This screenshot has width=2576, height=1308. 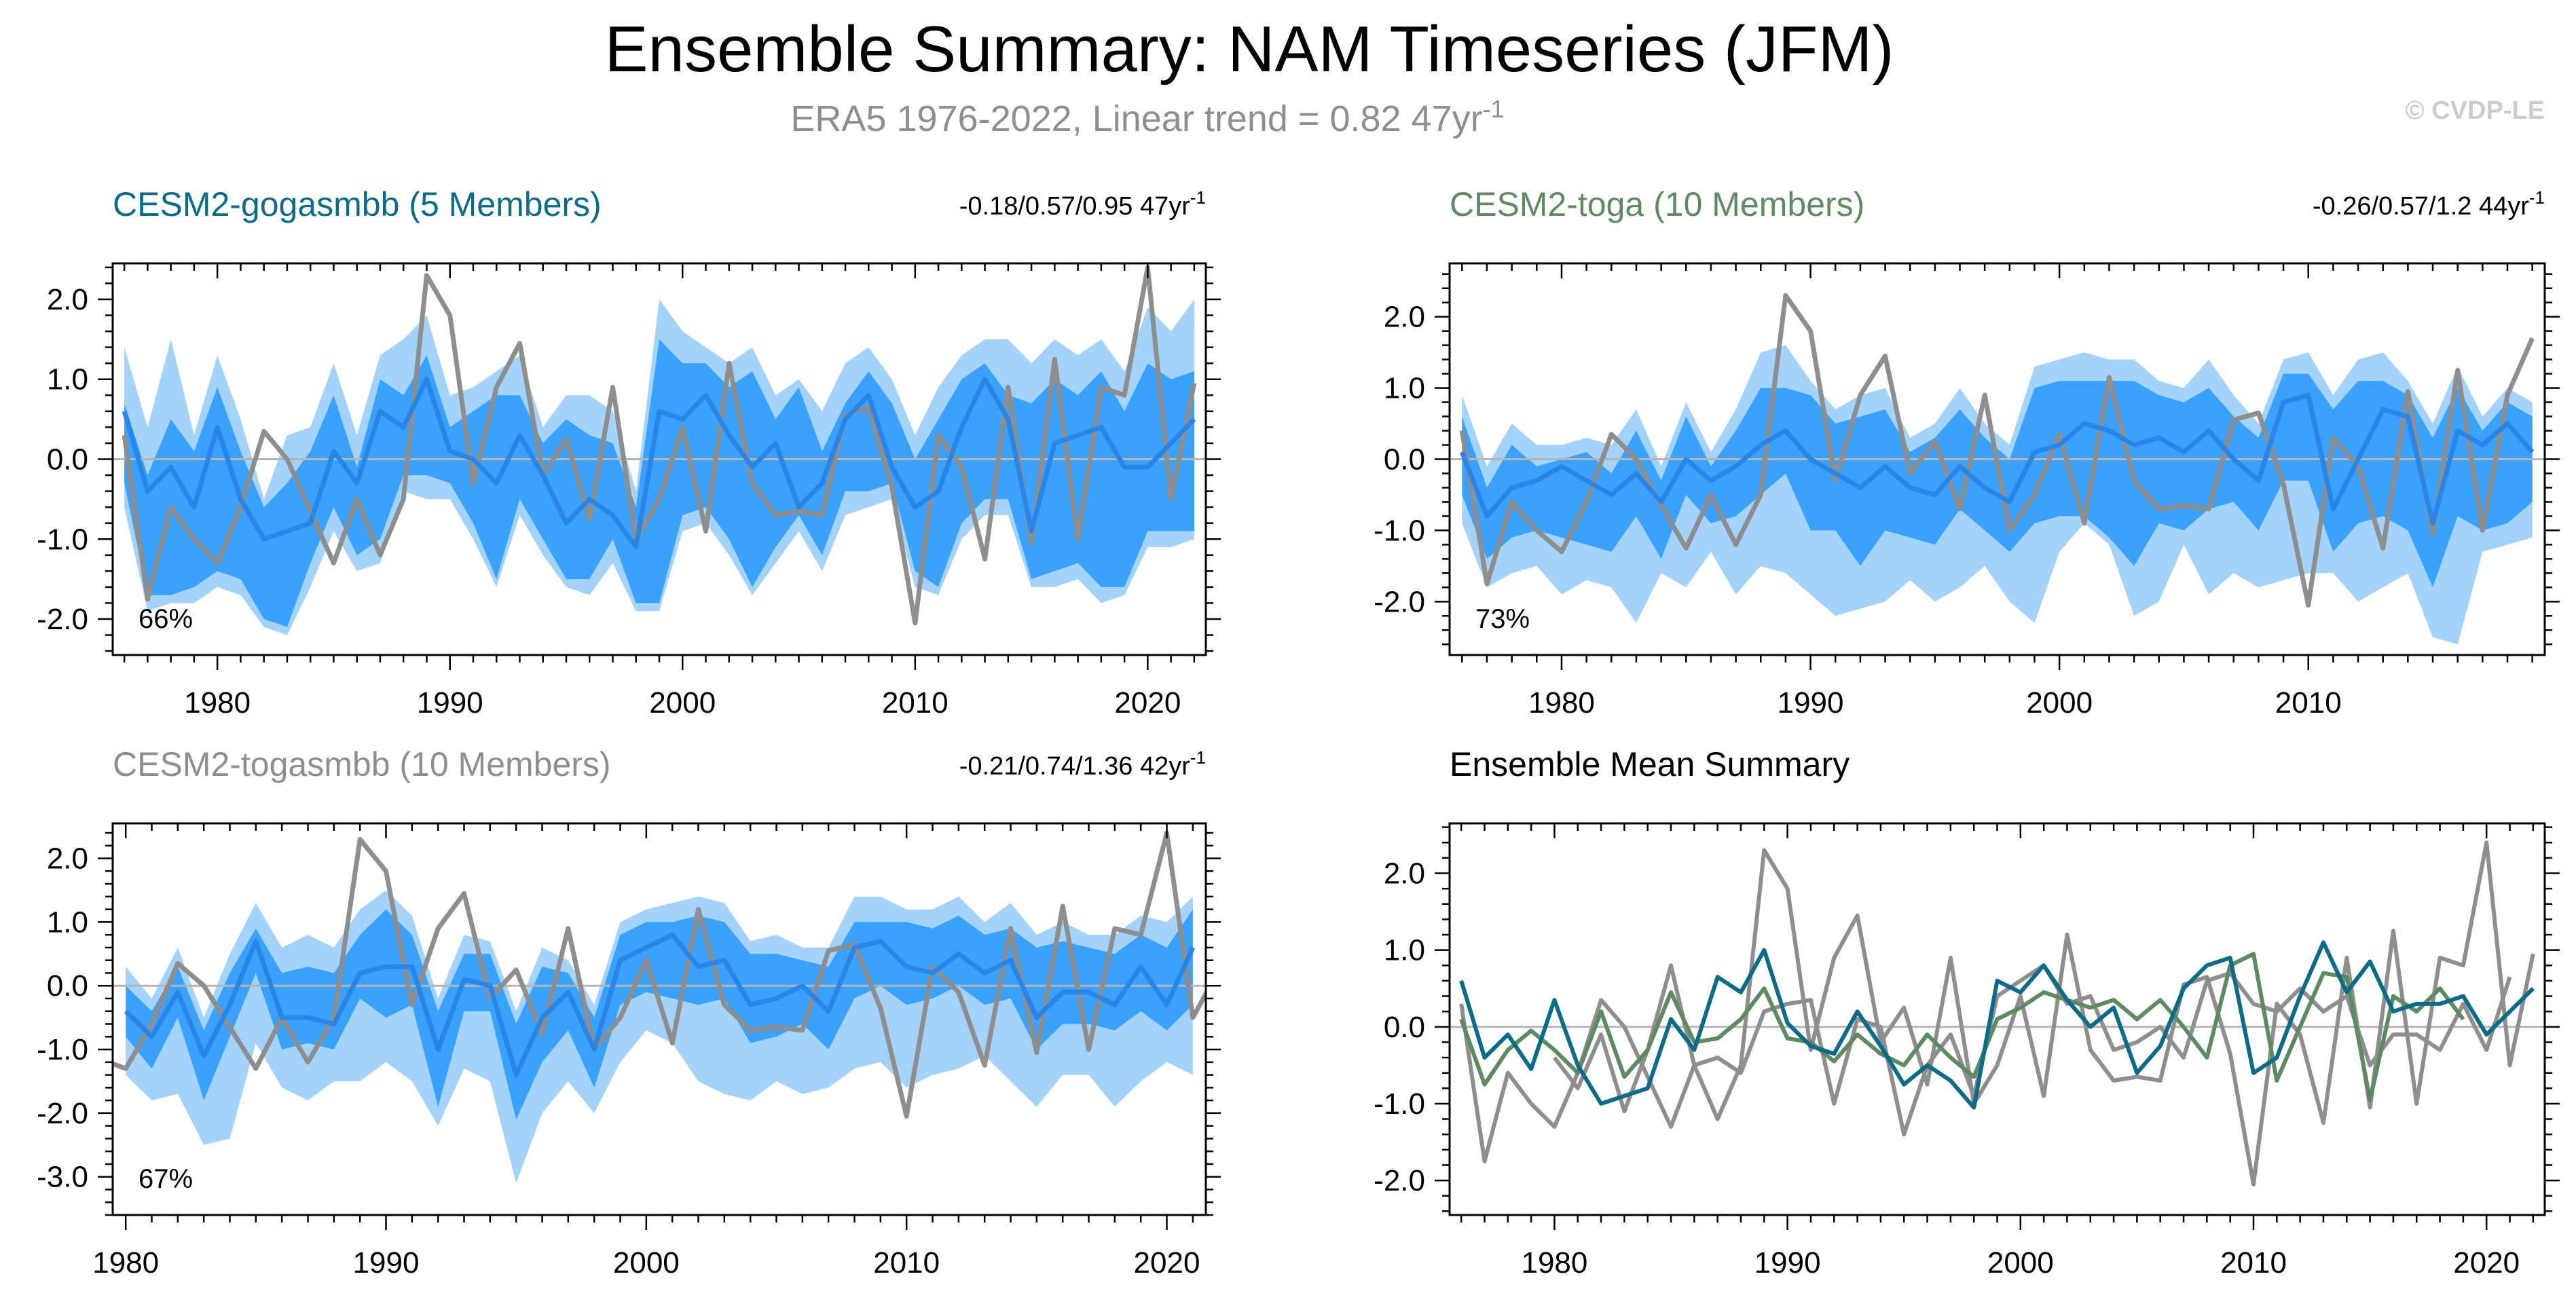 I want to click on figure-title: Ensemble Summary: NAM Timeseries (JFM), so click(x=1249, y=49).